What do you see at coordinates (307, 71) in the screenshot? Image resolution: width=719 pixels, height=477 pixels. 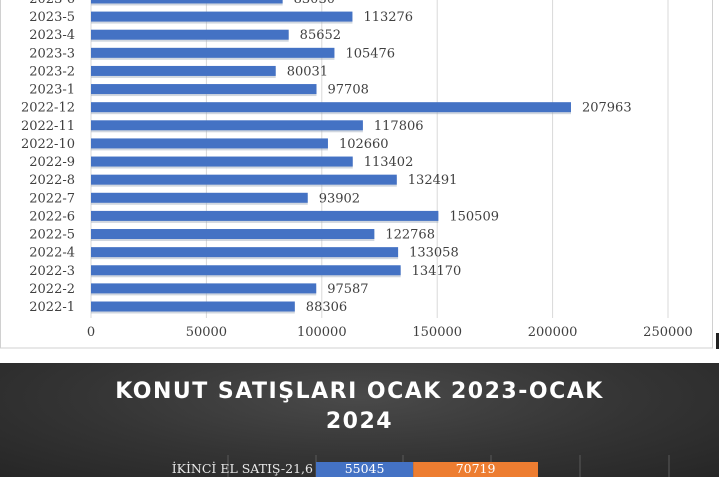 I see `data-label: 80031` at bounding box center [307, 71].